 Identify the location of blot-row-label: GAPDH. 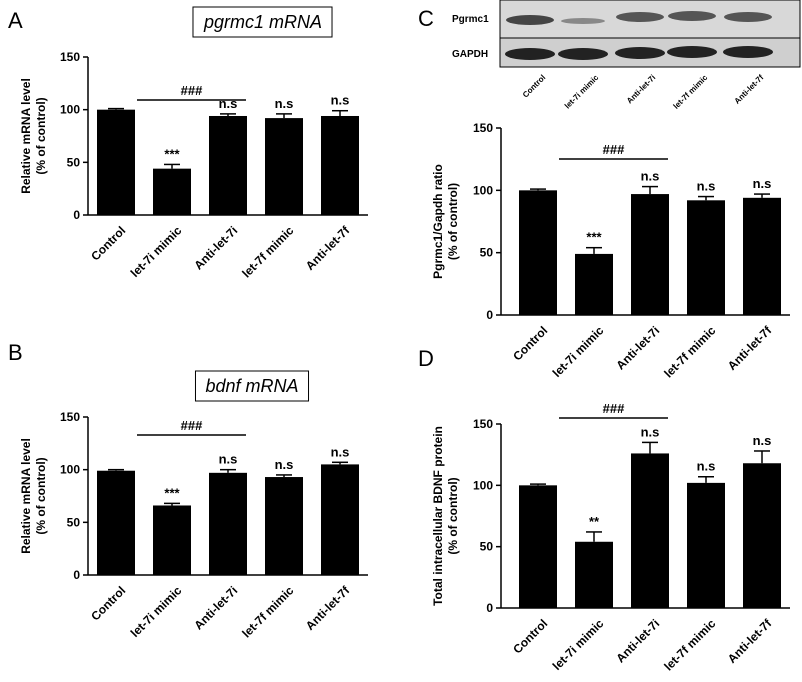
(470, 54).